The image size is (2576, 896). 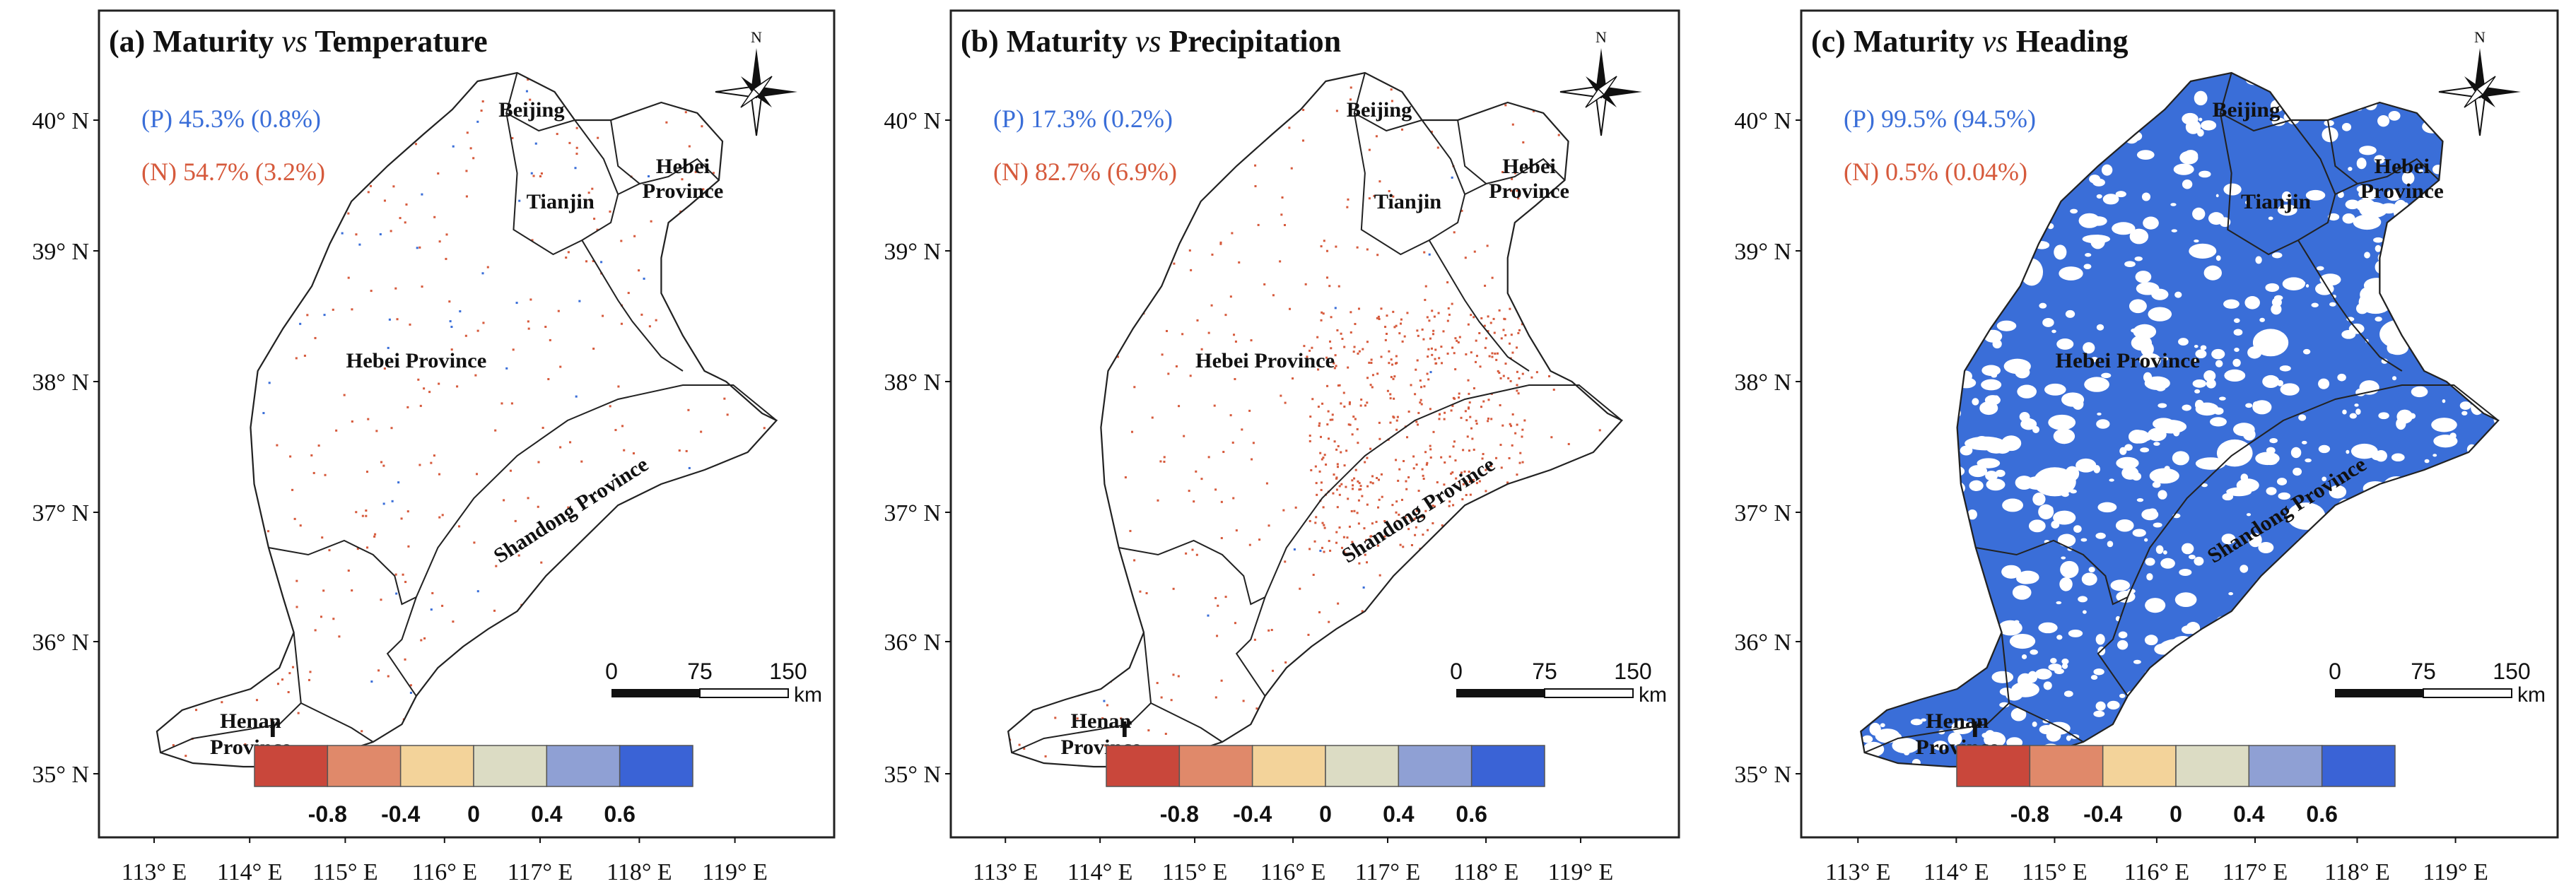 What do you see at coordinates (2055, 872) in the screenshot?
I see `lon-label: 115° E` at bounding box center [2055, 872].